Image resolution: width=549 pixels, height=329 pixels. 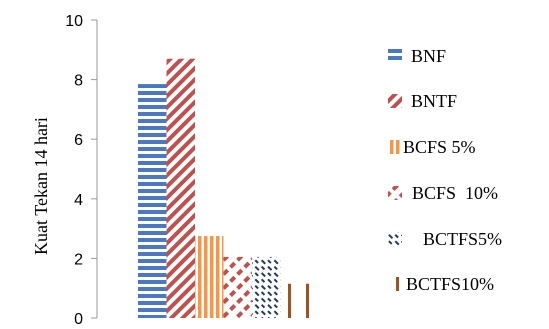 What do you see at coordinates (455, 193) in the screenshot?
I see `legend-label: BCFS 10%` at bounding box center [455, 193].